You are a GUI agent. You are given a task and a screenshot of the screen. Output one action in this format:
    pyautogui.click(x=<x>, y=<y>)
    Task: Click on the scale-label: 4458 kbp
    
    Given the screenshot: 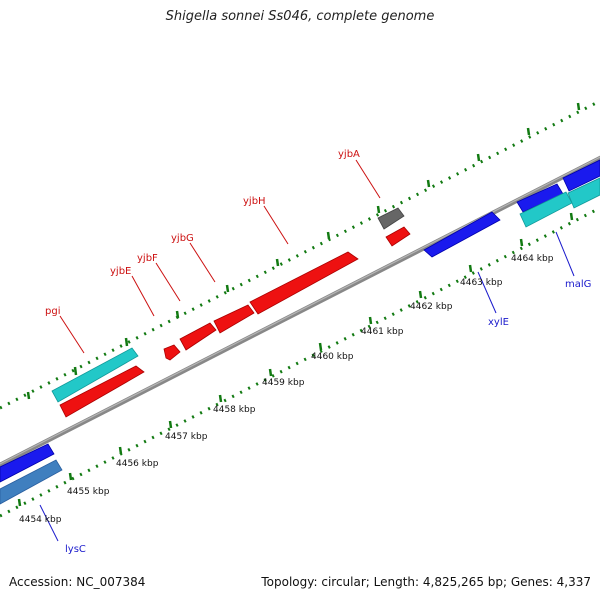 What is the action you would take?
    pyautogui.click(x=234, y=410)
    